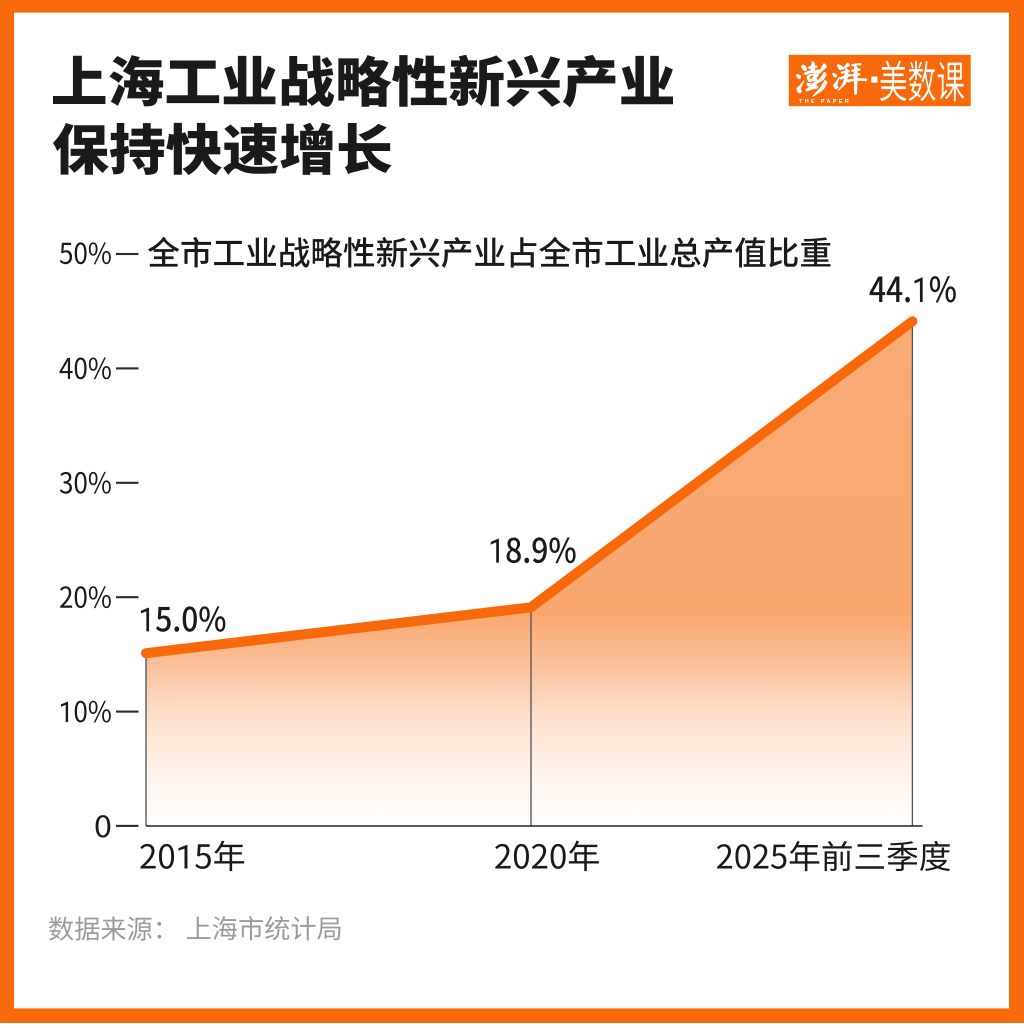 This screenshot has height=1028, width=1024. Describe the element at coordinates (825, 102) in the screenshot. I see `svg-text: THE PAPER` at that location.